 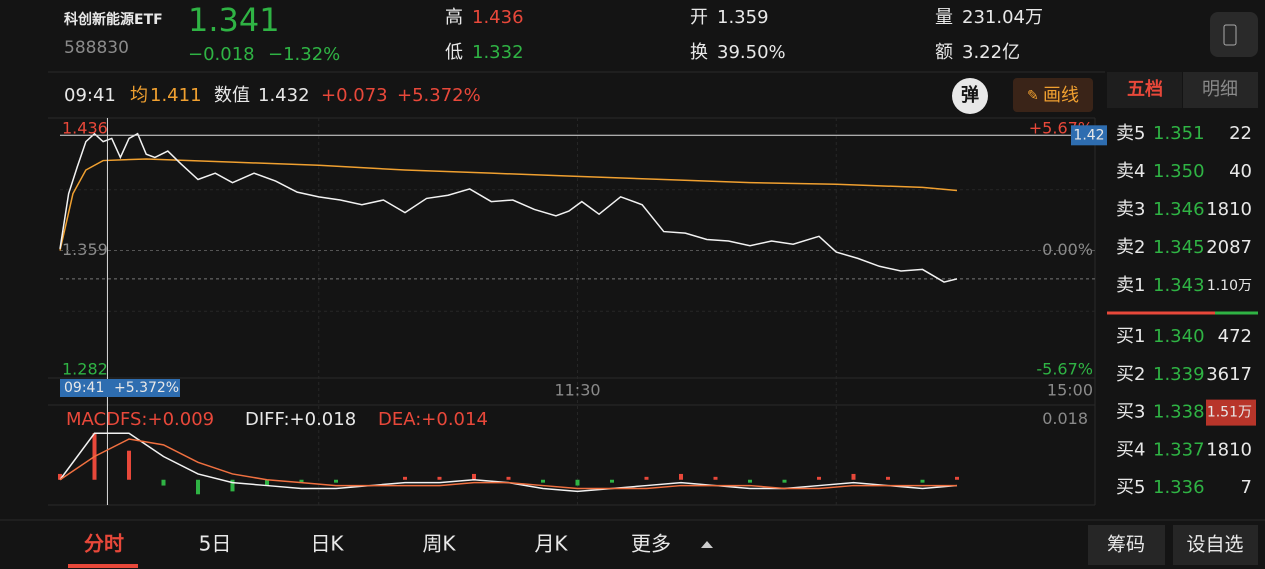 I want to click on stat-label: 开, so click(x=699, y=17).